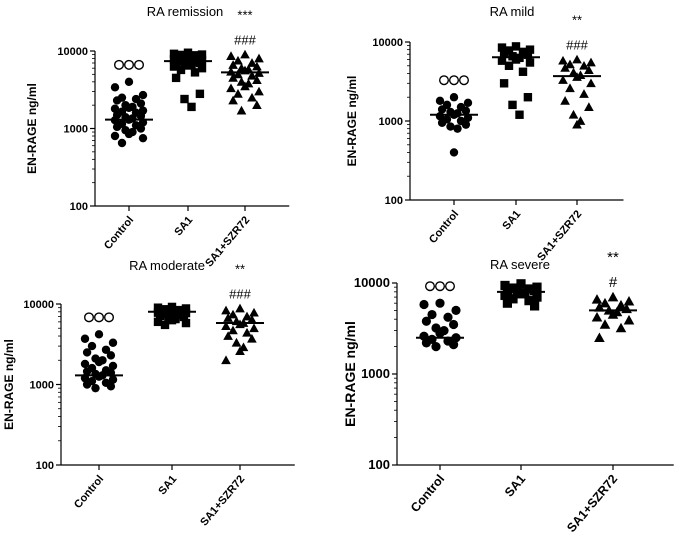 Image resolution: width=689 pixels, height=544 pixels. I want to click on significance-label: ***, so click(244, 15).